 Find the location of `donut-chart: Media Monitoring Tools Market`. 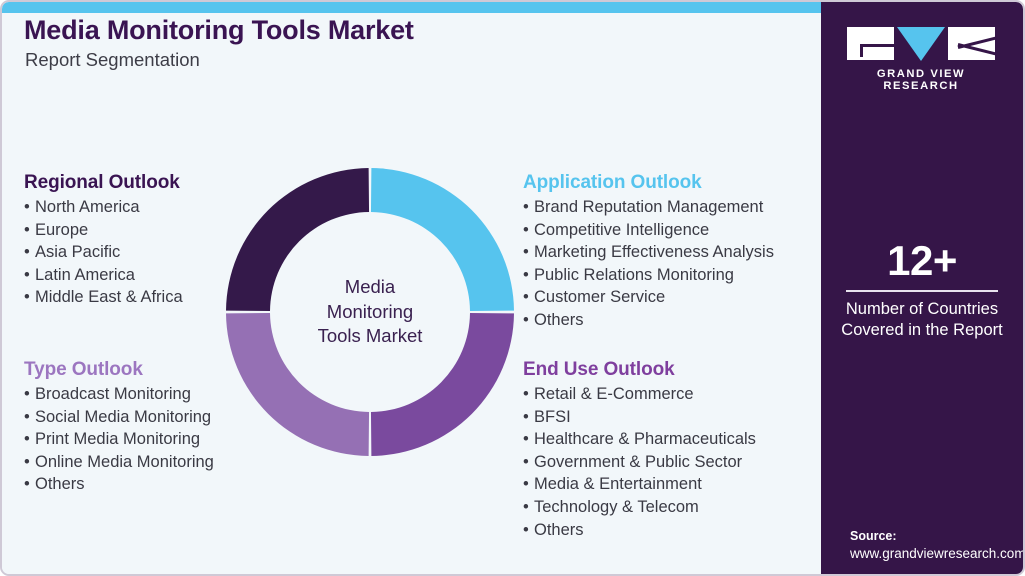

donut-chart: Media Monitoring Tools Market is located at coordinates (370, 312).